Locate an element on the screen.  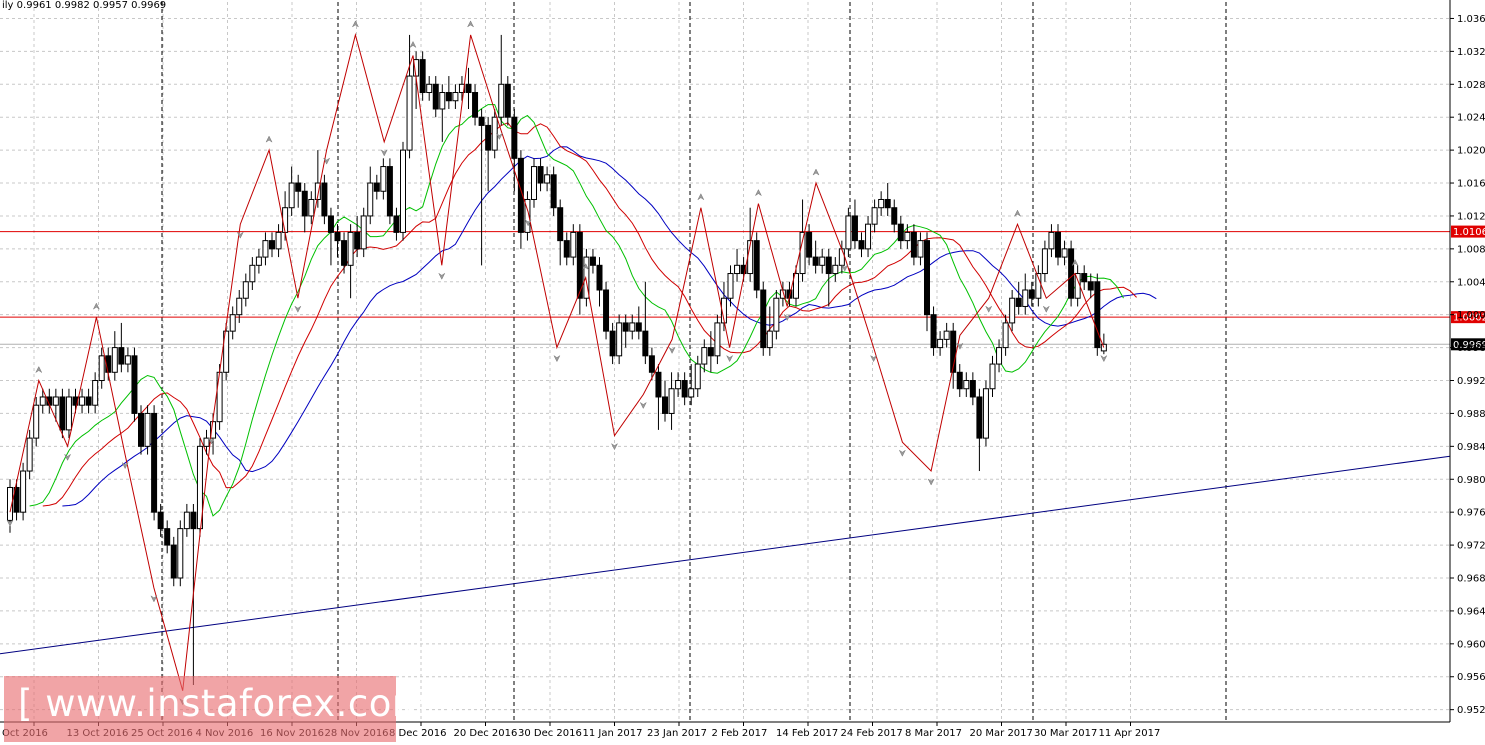
price-tick-label: 0.9805 is located at coordinates (1471, 480).